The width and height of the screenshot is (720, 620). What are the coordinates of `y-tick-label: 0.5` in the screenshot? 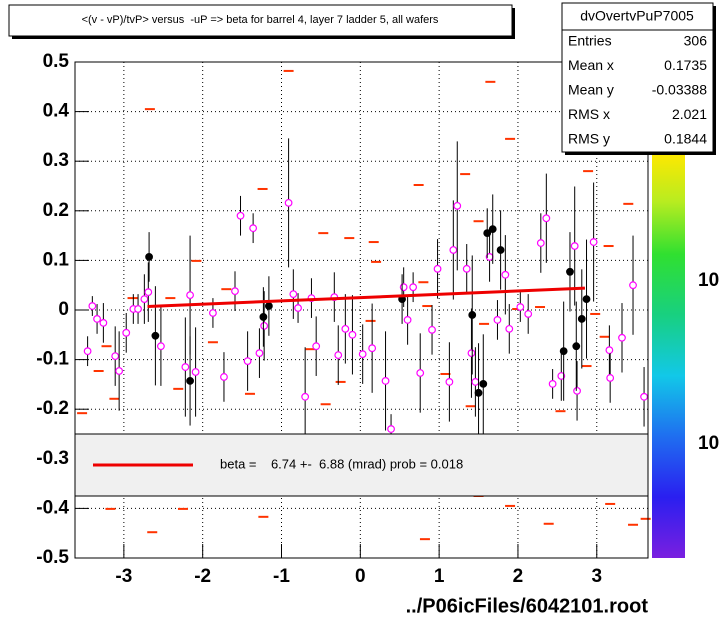 It's located at (56, 61).